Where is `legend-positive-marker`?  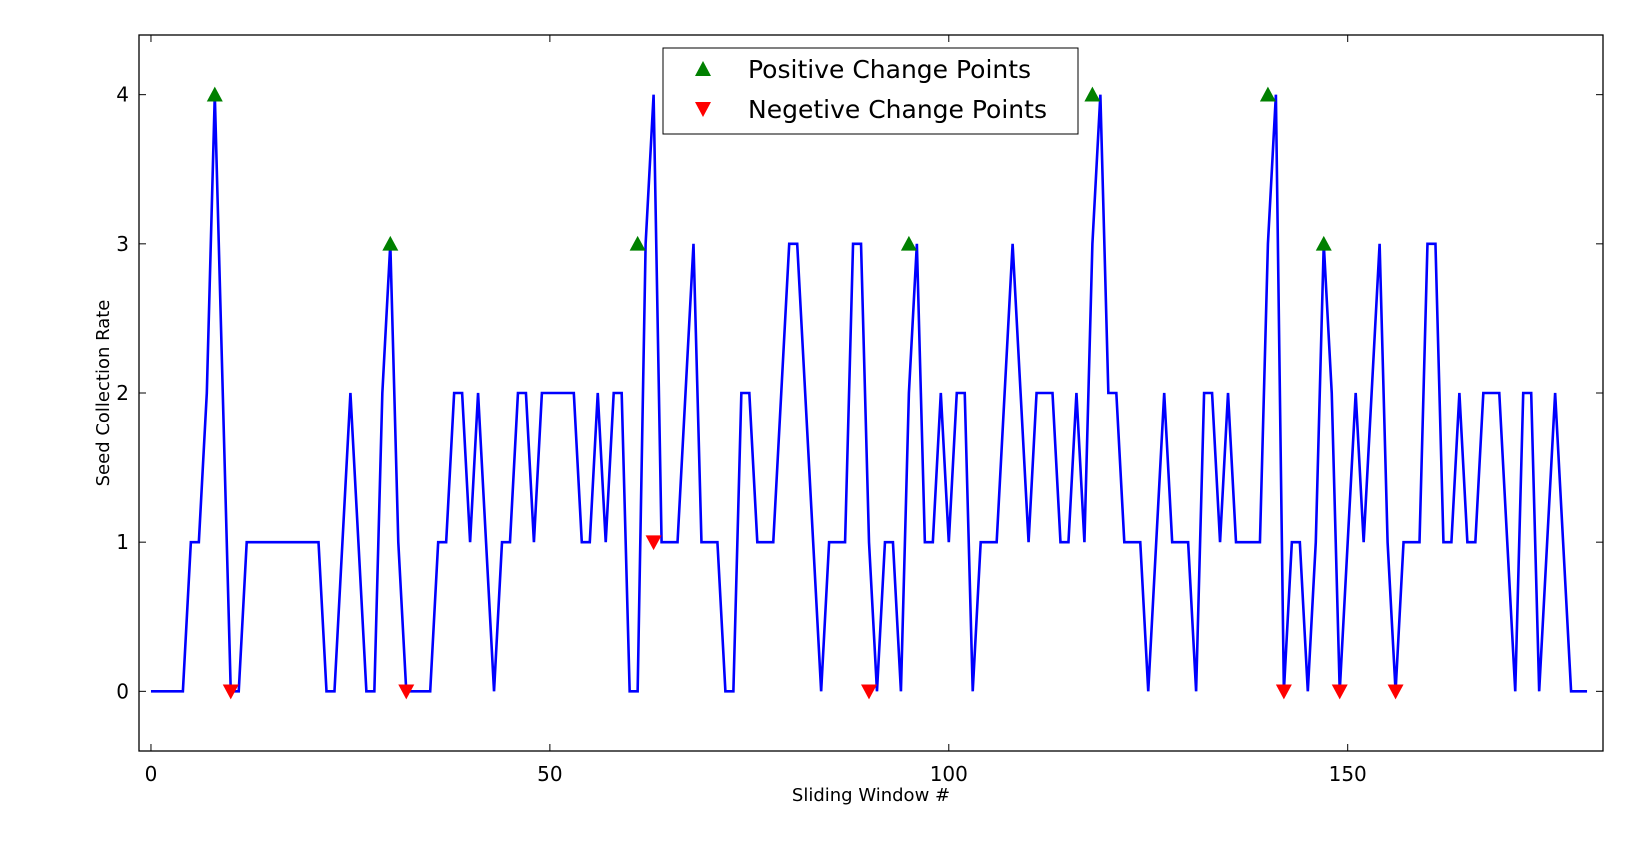 legend-positive-marker is located at coordinates (703, 68).